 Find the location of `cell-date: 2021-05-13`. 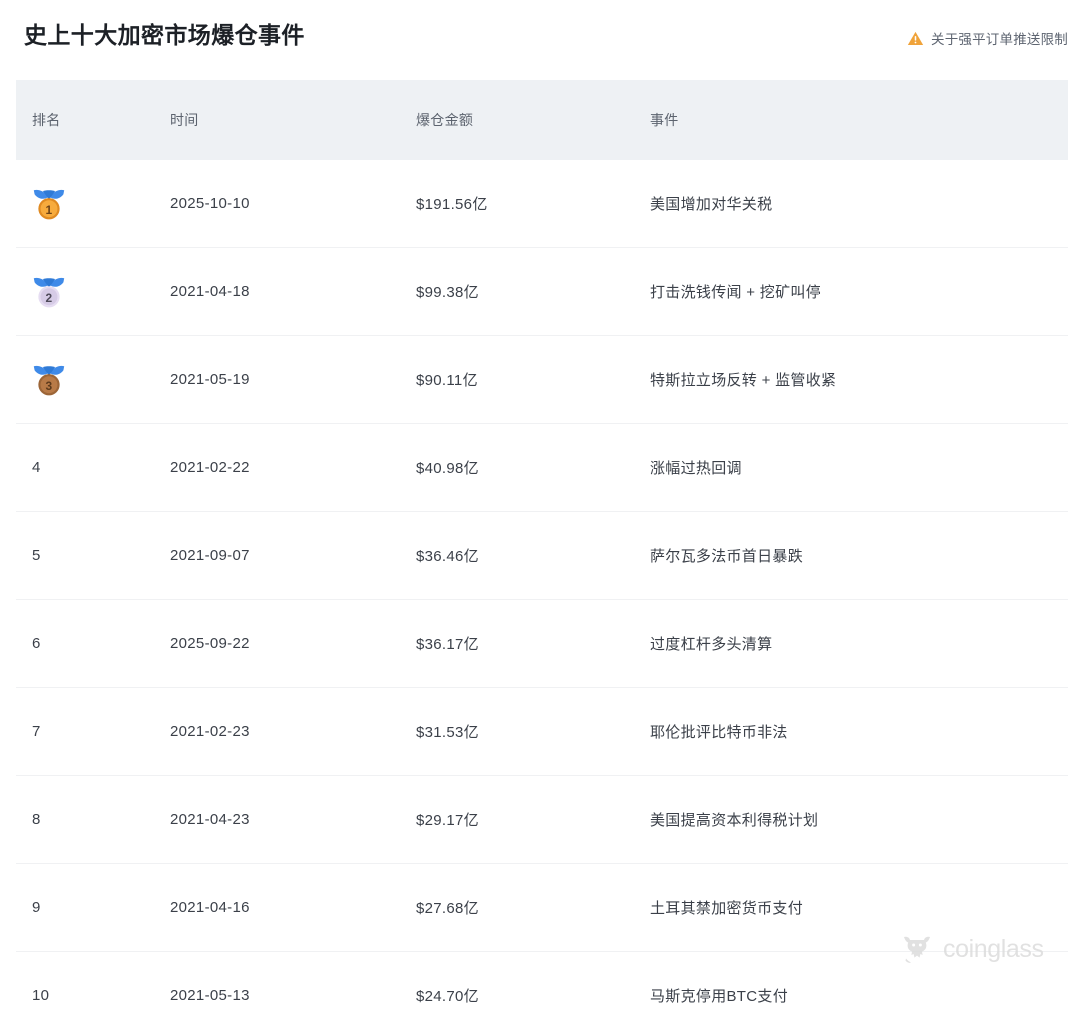

cell-date: 2021-05-13 is located at coordinates (210, 995).